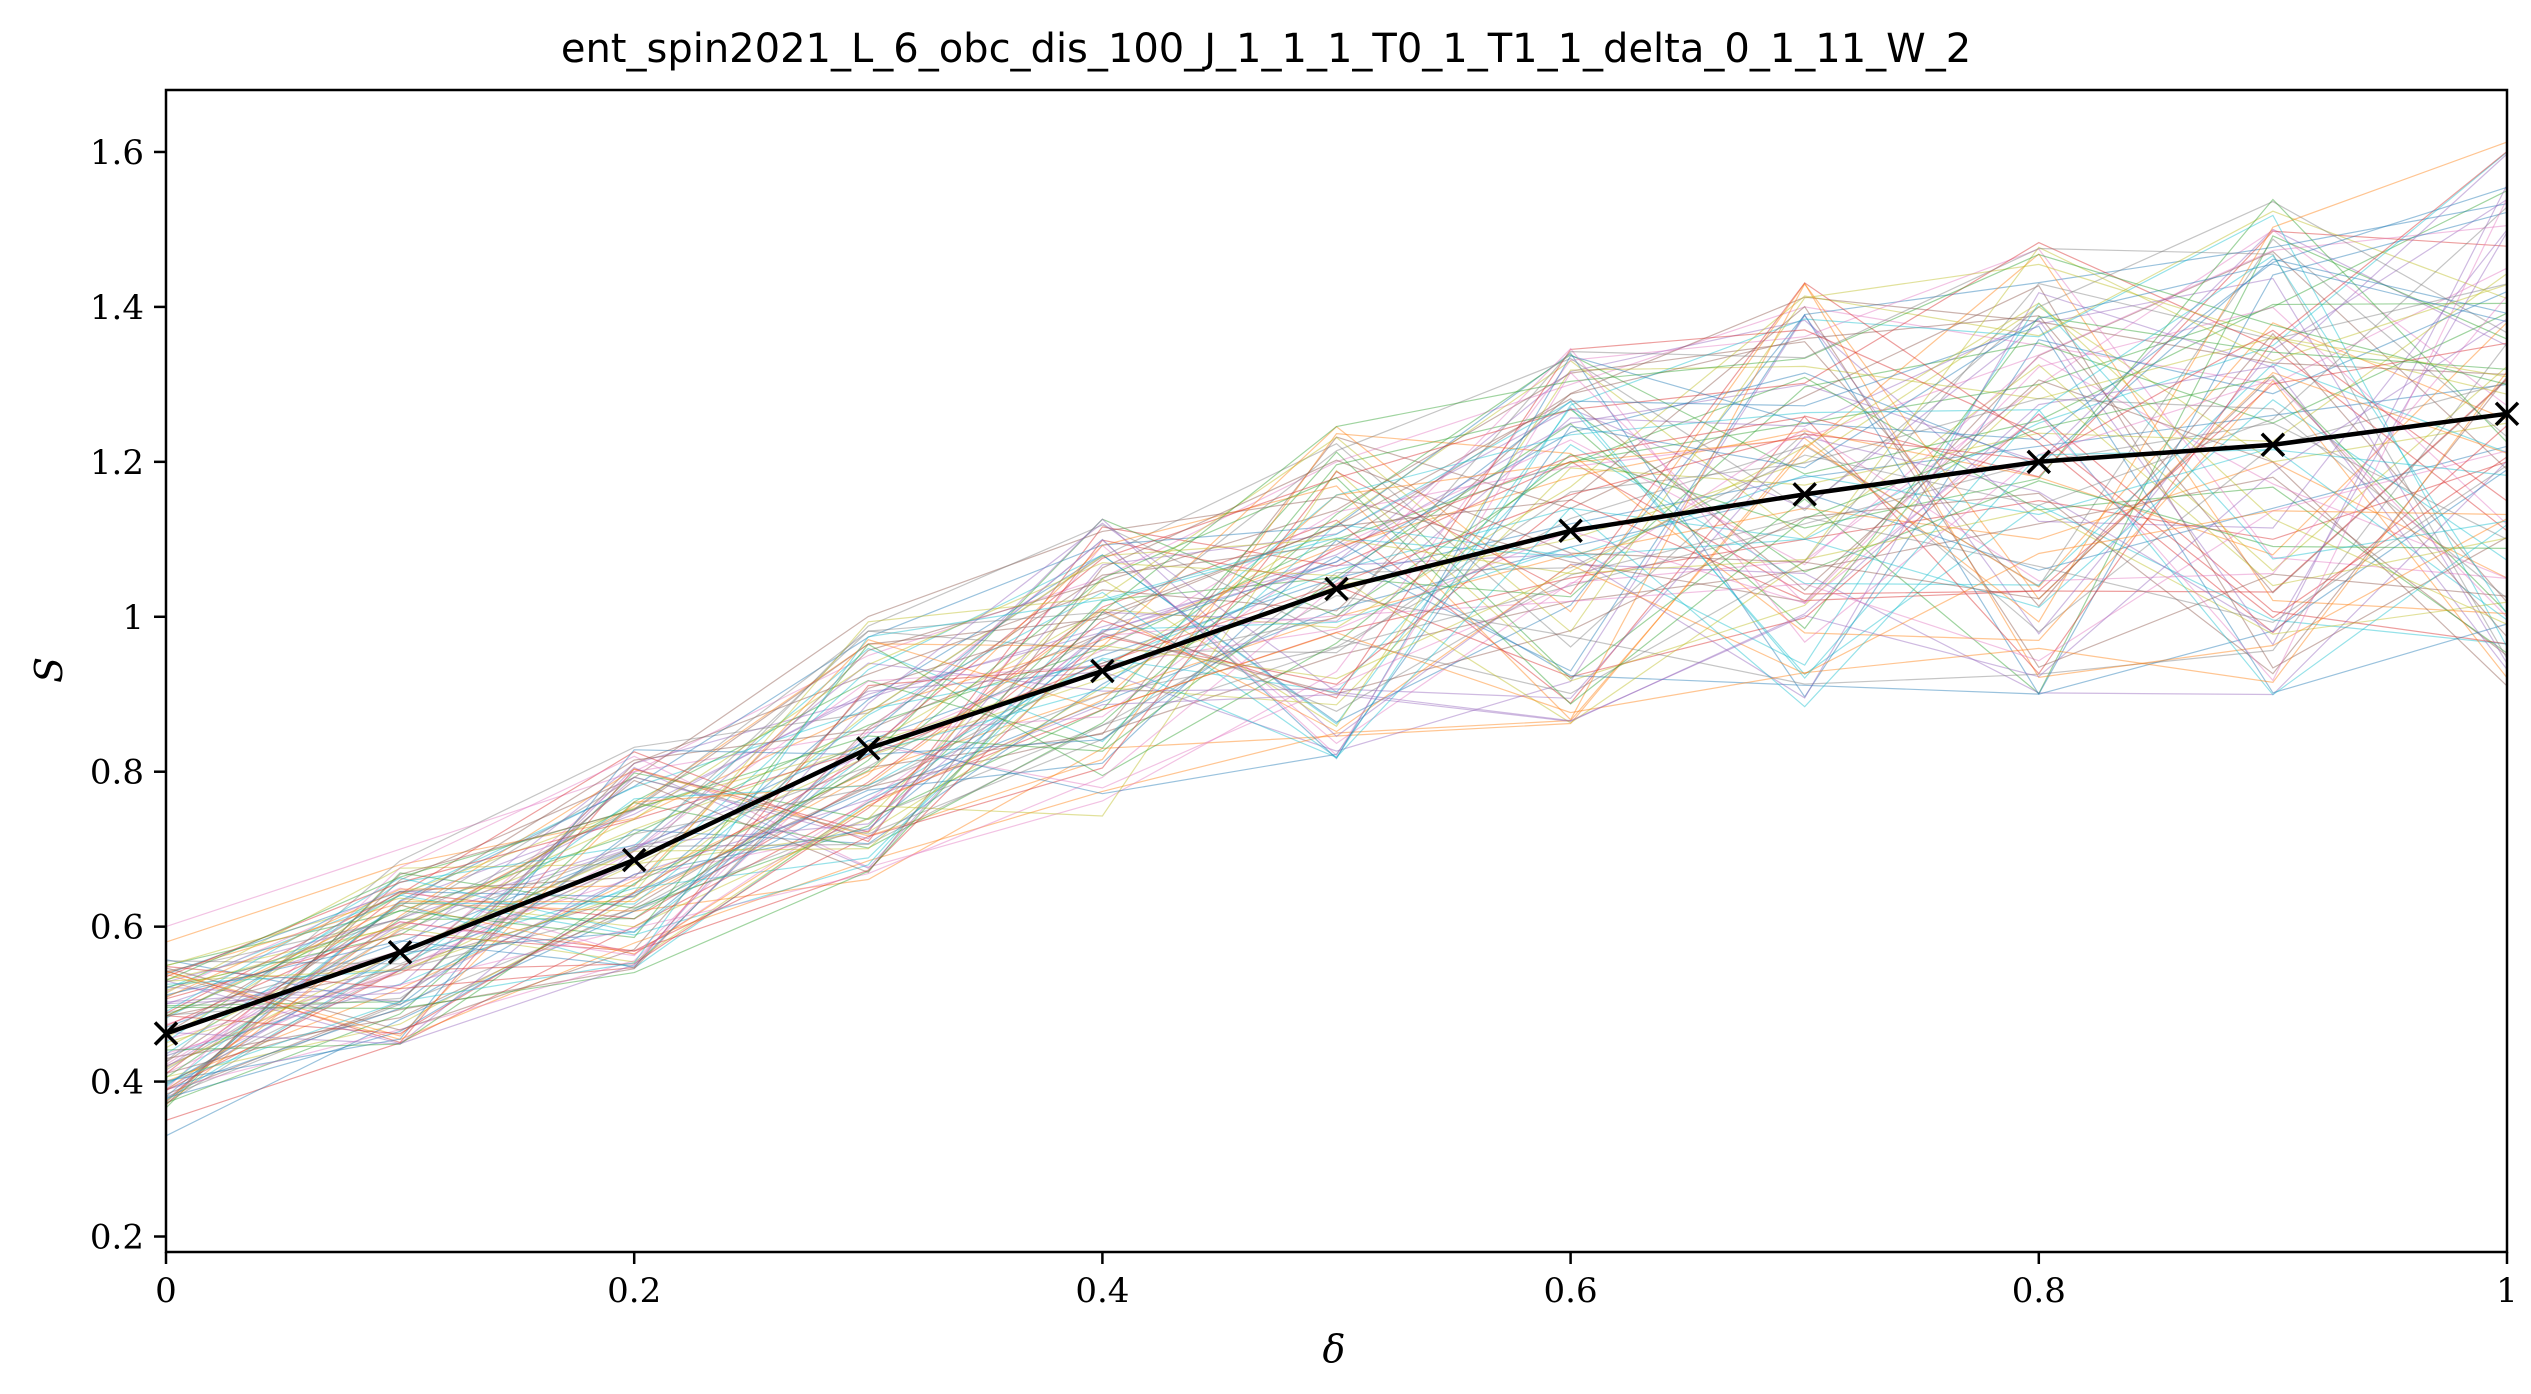 The image size is (2531, 1394). I want to click on x-tick-label: 0.6, so click(1571, 1291).